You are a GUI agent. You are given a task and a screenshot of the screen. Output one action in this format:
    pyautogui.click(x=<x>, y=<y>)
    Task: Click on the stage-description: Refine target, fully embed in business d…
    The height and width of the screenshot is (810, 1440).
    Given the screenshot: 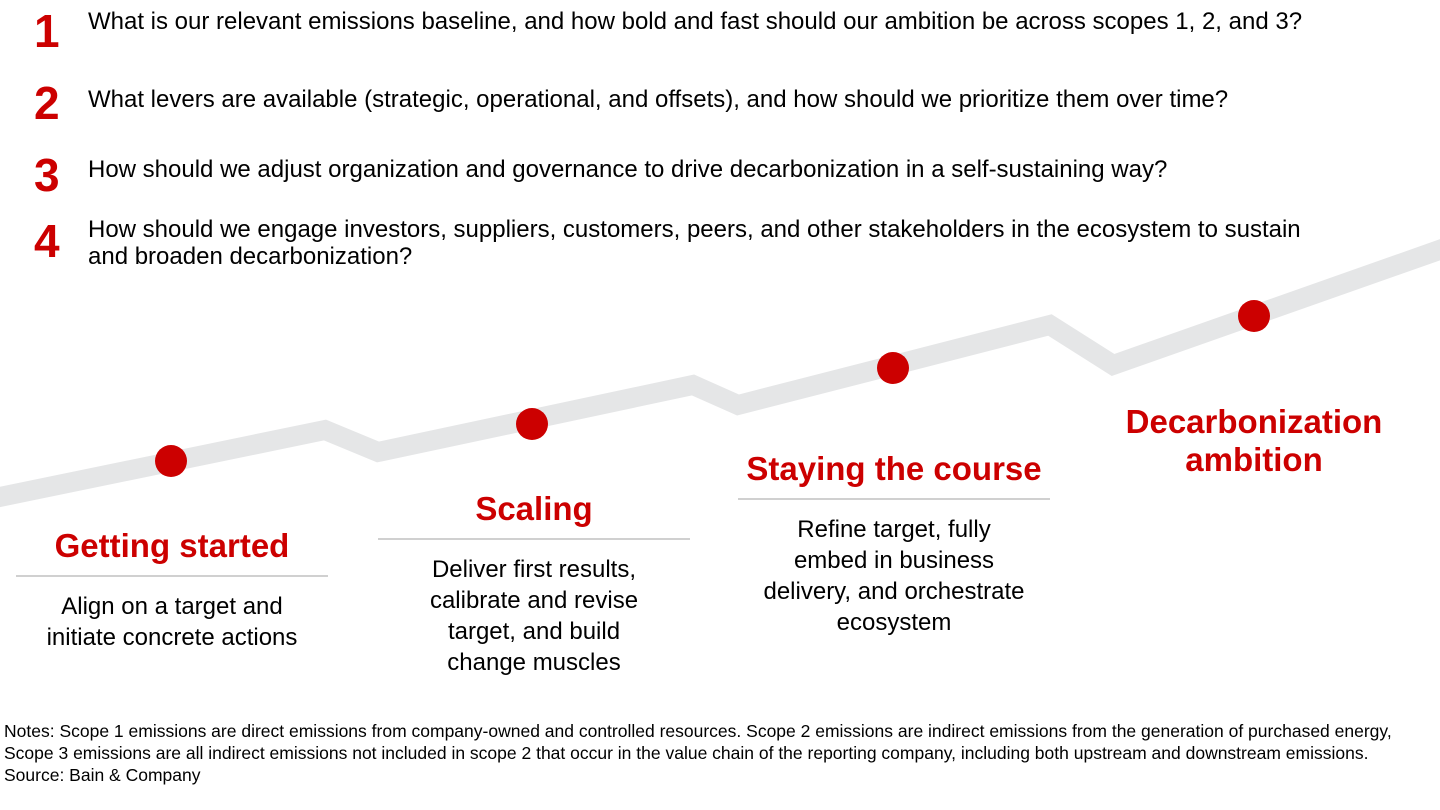 What is the action you would take?
    pyautogui.click(x=894, y=576)
    